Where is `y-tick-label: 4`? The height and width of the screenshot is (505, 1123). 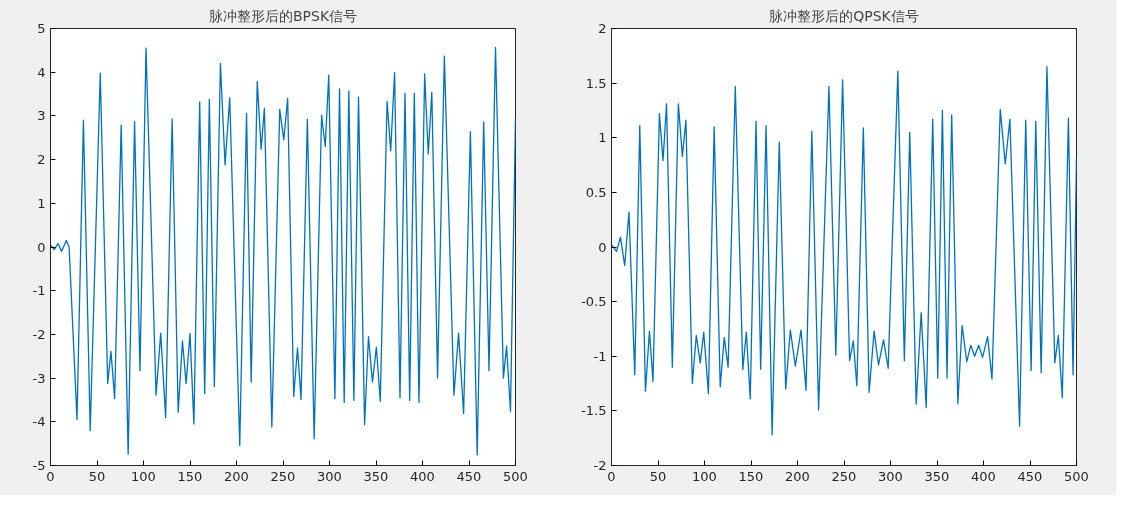 y-tick-label: 4 is located at coordinates (41, 72).